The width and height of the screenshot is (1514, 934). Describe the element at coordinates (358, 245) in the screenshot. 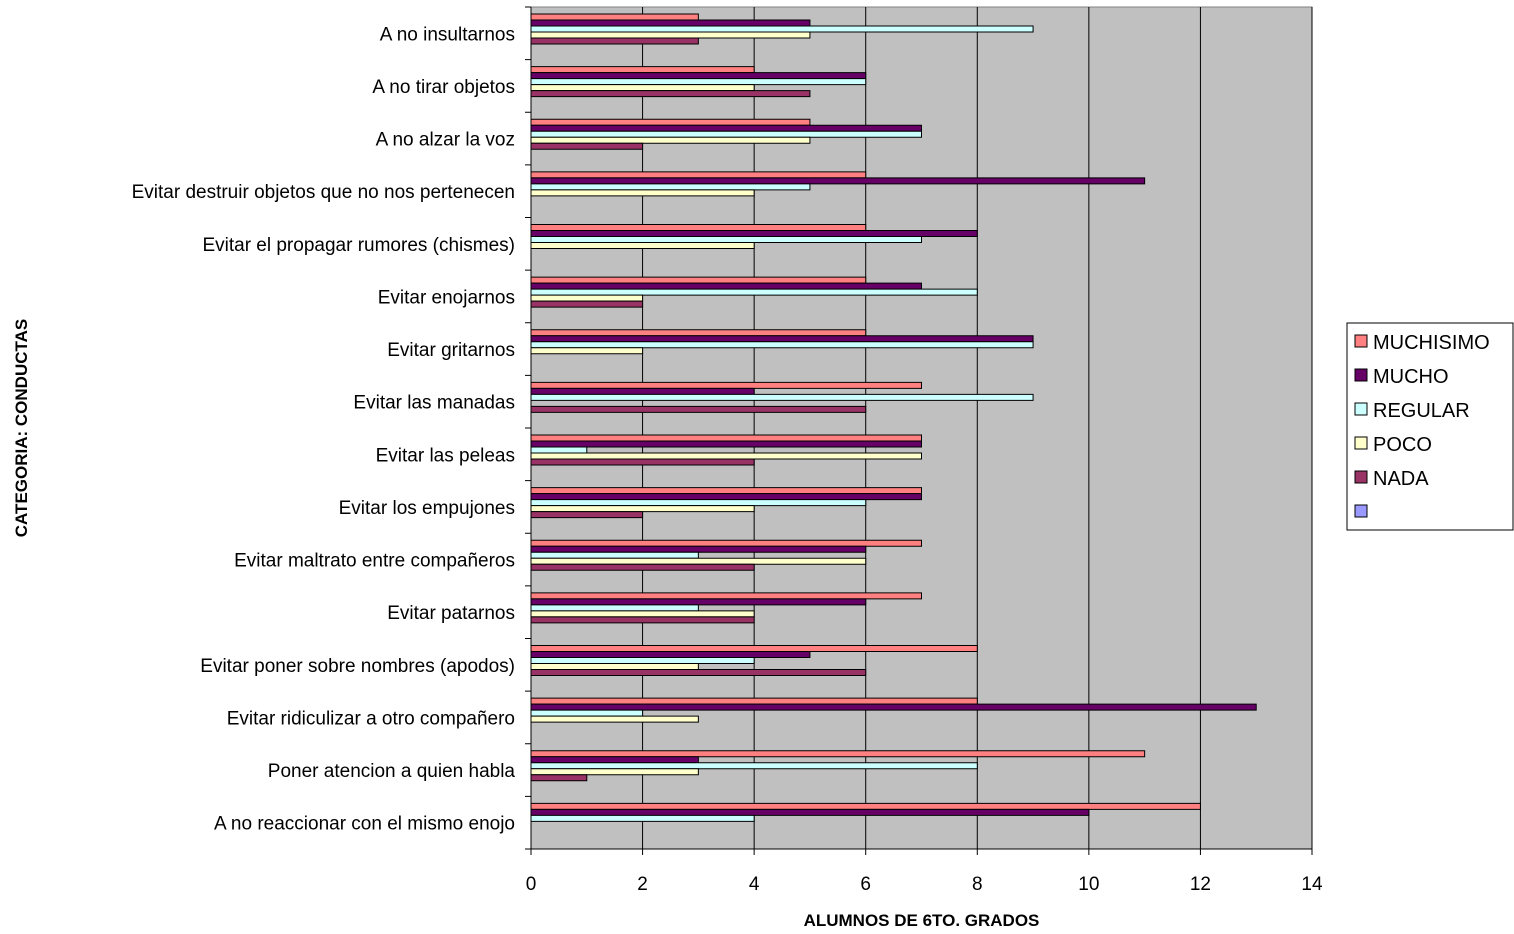

I see `category-label: Evitar el propagar rumores (chismes)` at that location.